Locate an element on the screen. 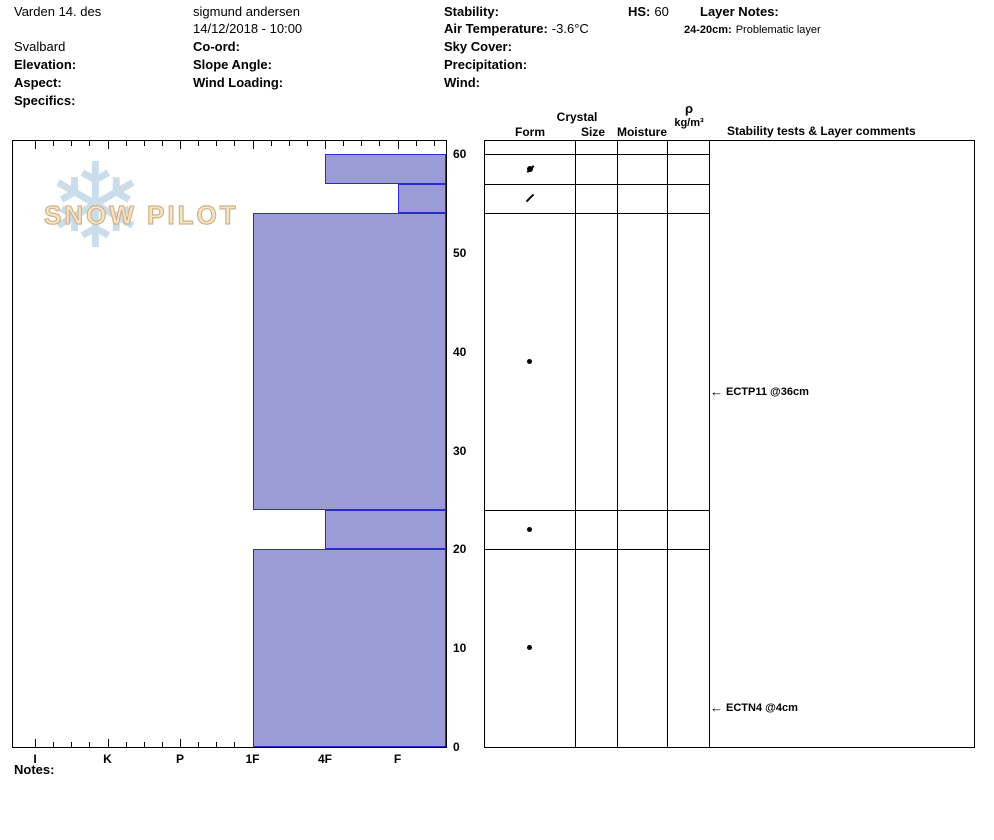 The image size is (994, 840). depth-axis-label: 0 is located at coordinates (456, 747).